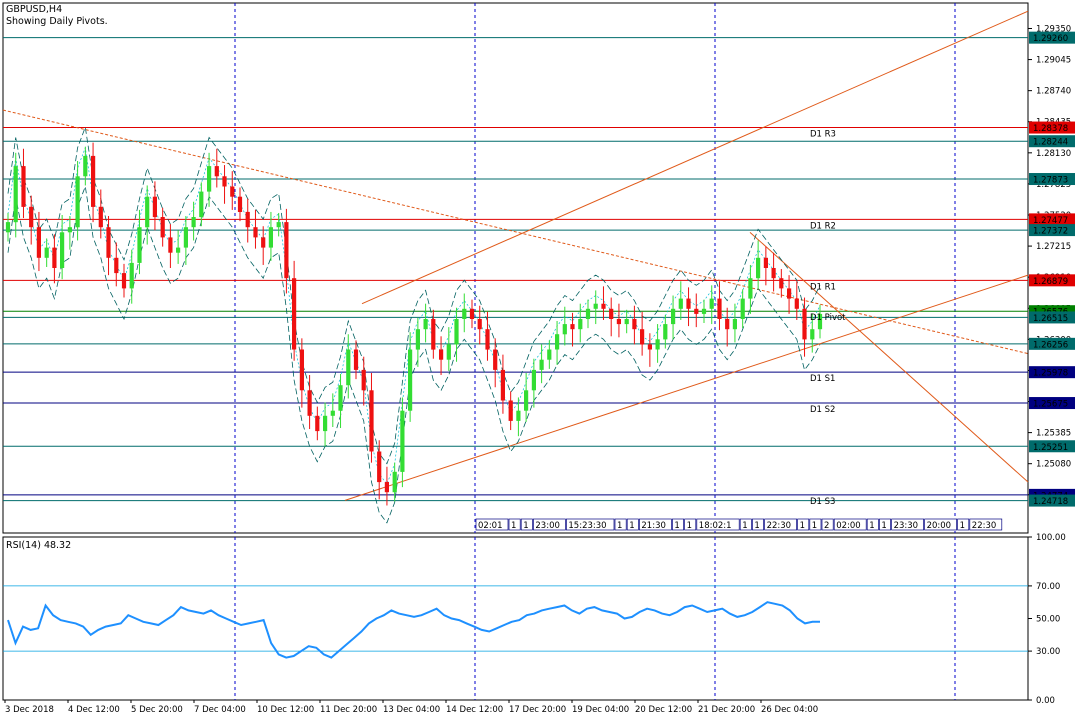 The height and width of the screenshot is (720, 1080). Describe the element at coordinates (823, 287) in the screenshot. I see `pivot-label: D1 R1` at that location.